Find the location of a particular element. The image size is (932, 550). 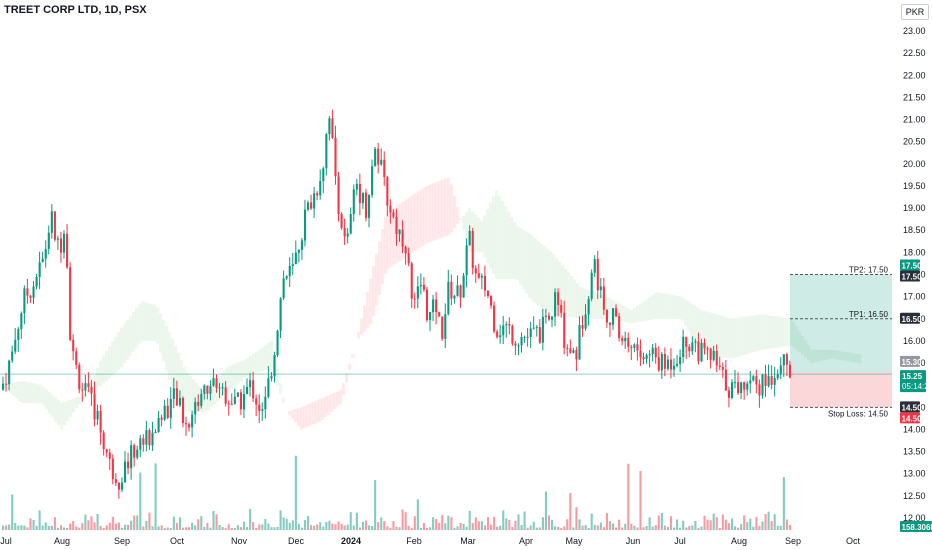

x-tick-label: Aug is located at coordinates (62, 541).